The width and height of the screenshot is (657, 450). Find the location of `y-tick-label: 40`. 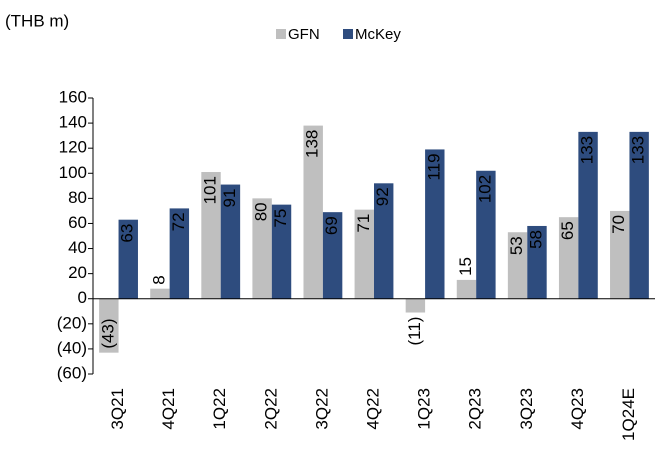

y-tick-label: 40 is located at coordinates (77, 247).